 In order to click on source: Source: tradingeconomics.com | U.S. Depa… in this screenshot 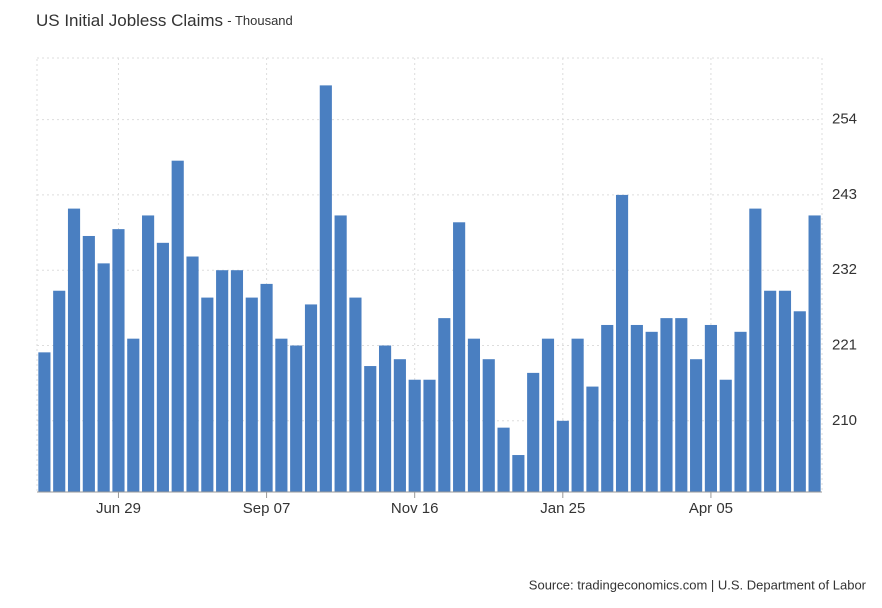, I will do `click(698, 584)`.